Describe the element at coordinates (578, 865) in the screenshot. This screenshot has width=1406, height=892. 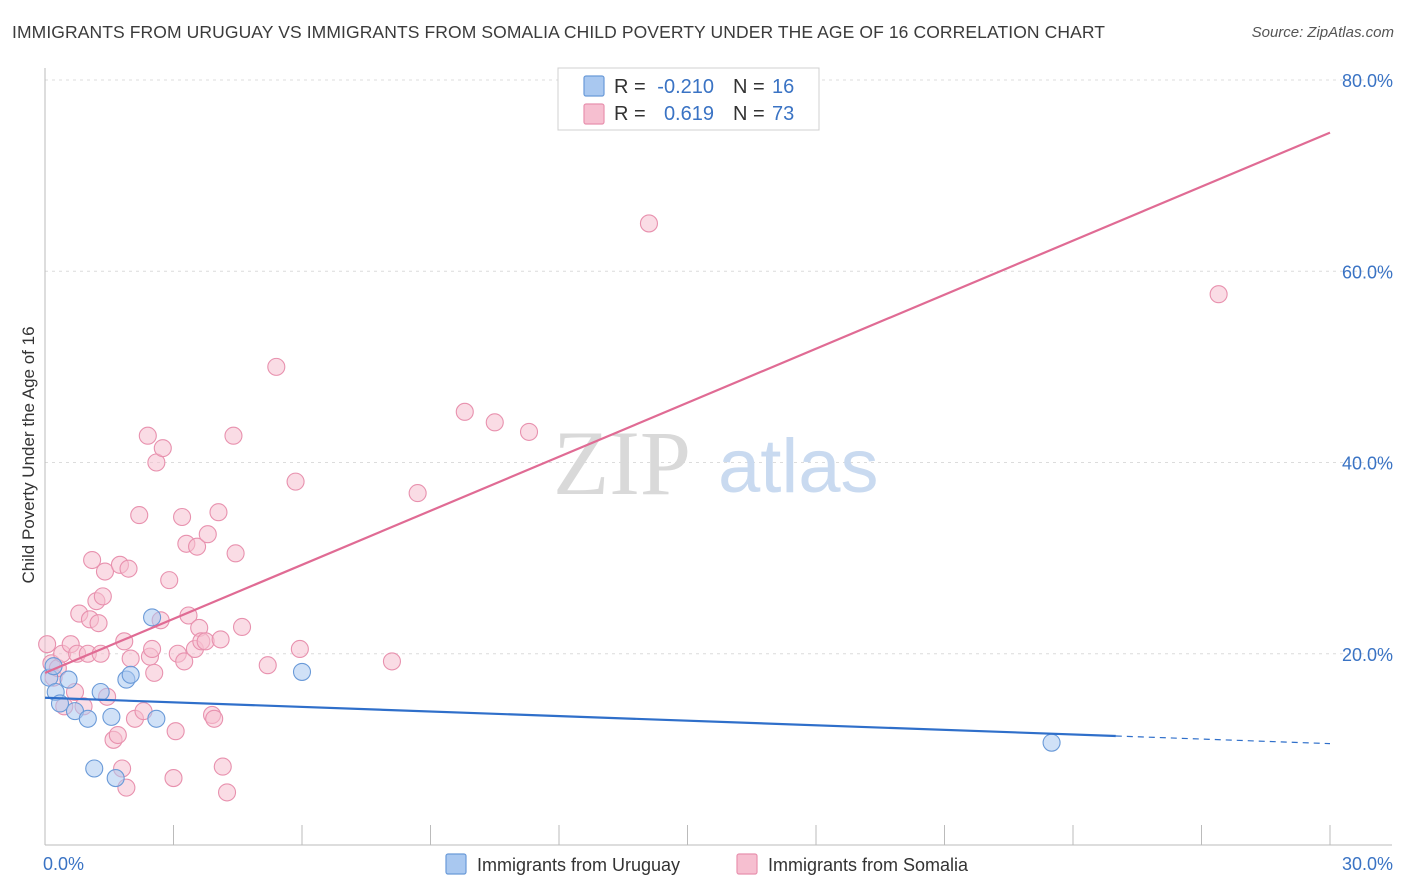
I see `legend-bottom-uruguay-label: Immigrants from Uruguay` at that location.